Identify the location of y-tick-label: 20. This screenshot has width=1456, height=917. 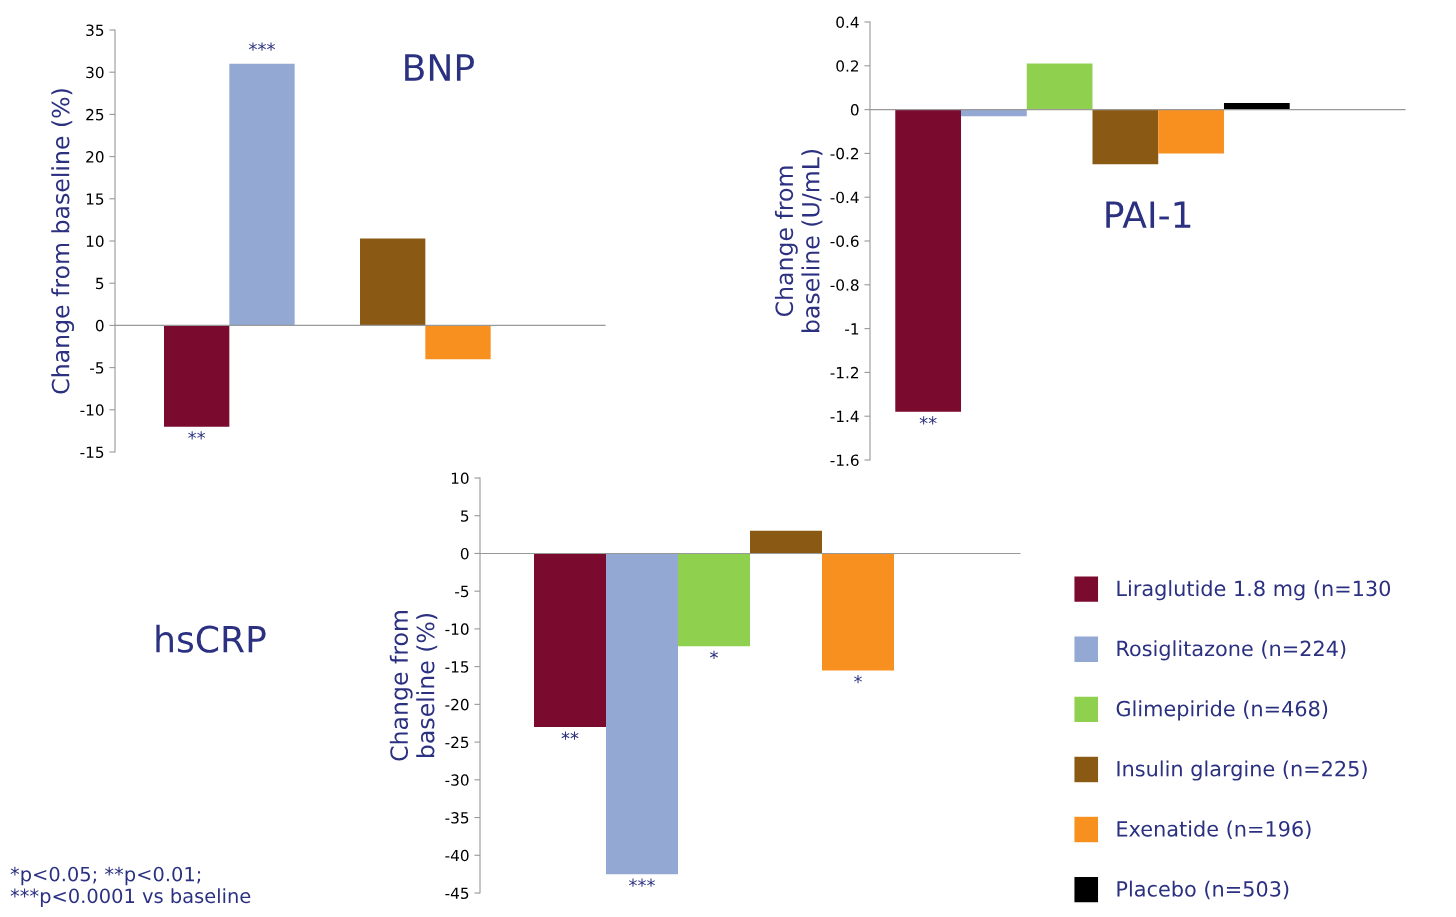
(95, 157).